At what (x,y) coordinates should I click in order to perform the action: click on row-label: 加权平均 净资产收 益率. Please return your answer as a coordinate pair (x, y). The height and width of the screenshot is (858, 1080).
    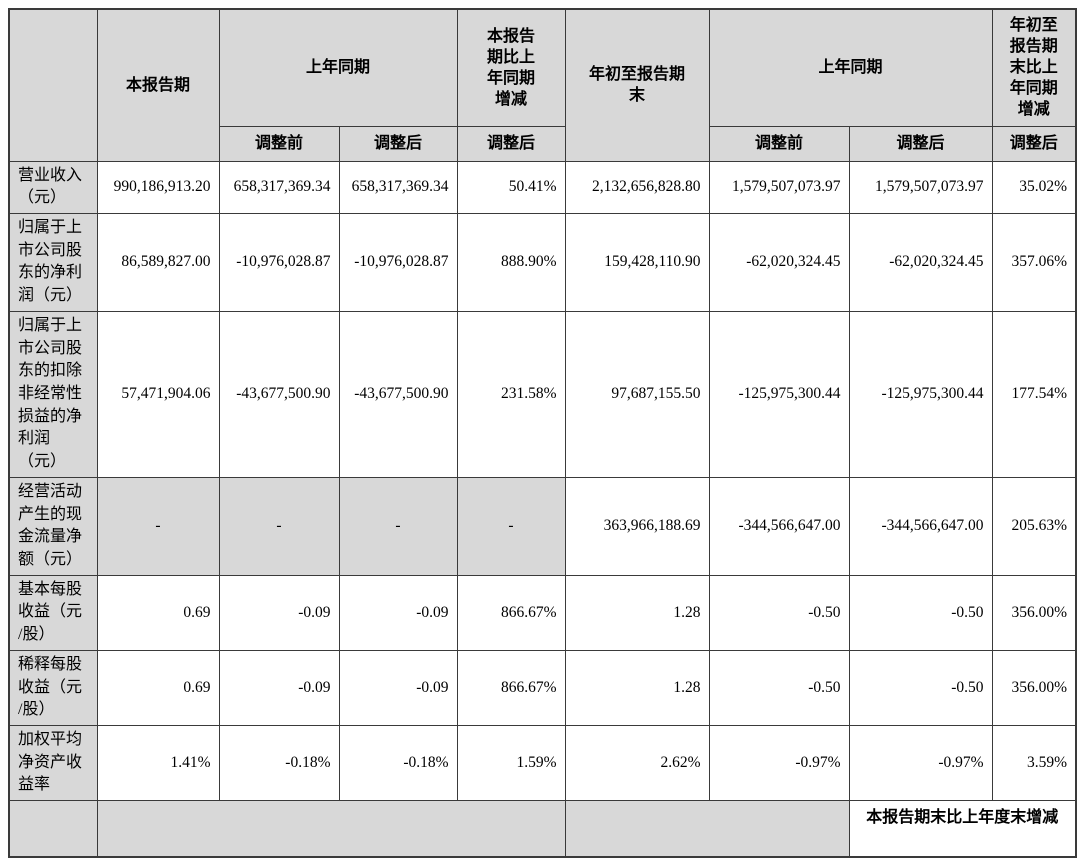
    Looking at the image, I should click on (53, 763).